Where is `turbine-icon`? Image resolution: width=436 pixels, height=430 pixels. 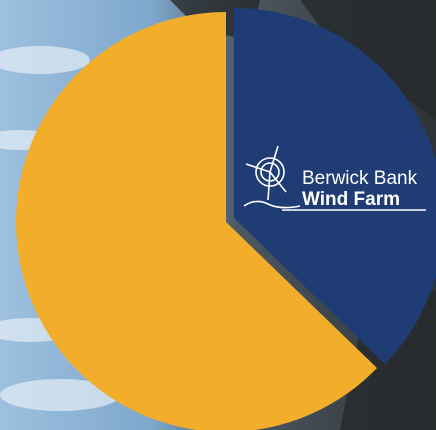
turbine-icon is located at coordinates (272, 177).